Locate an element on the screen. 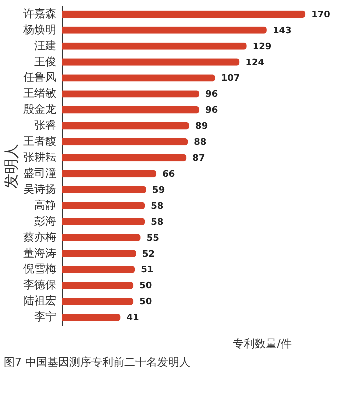  data-label: 41 is located at coordinates (133, 319).